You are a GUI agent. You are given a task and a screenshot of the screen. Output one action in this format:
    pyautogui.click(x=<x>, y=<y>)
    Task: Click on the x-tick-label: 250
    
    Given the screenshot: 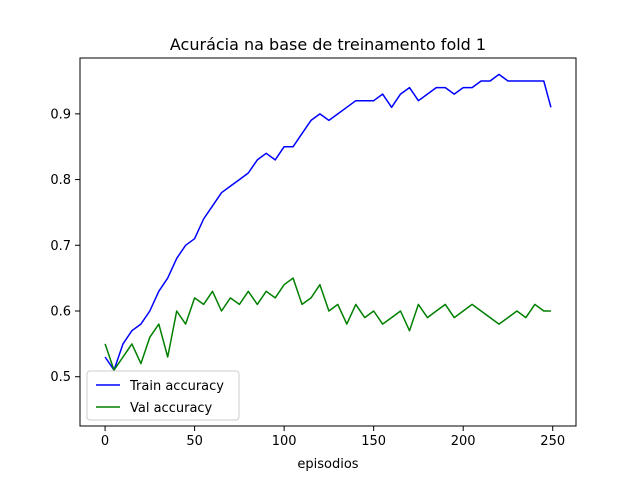 What is the action you would take?
    pyautogui.click(x=552, y=441)
    